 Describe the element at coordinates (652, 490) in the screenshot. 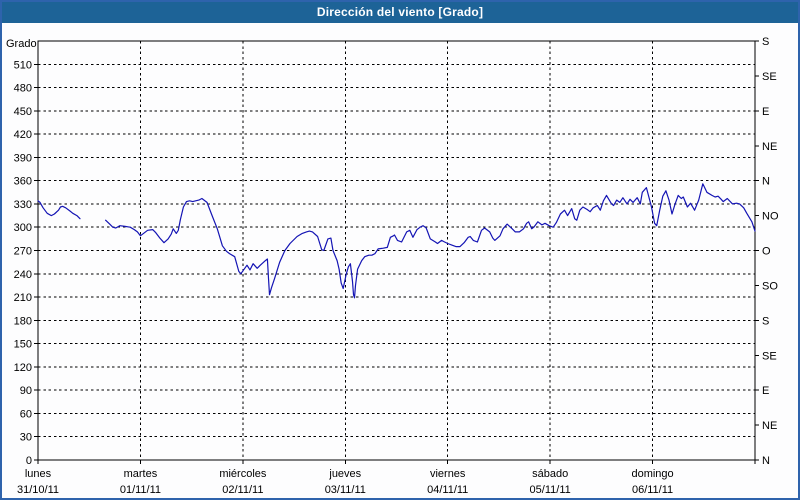

I see `date-label: 06/11/11` at that location.